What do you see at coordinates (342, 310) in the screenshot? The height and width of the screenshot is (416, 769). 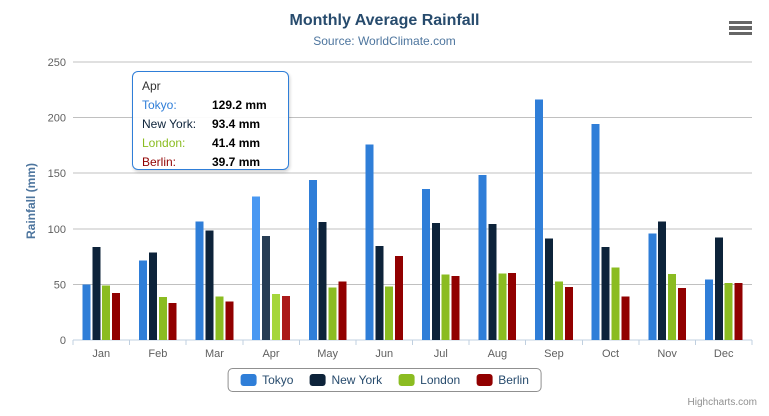 I see `bar-berlin-may` at bounding box center [342, 310].